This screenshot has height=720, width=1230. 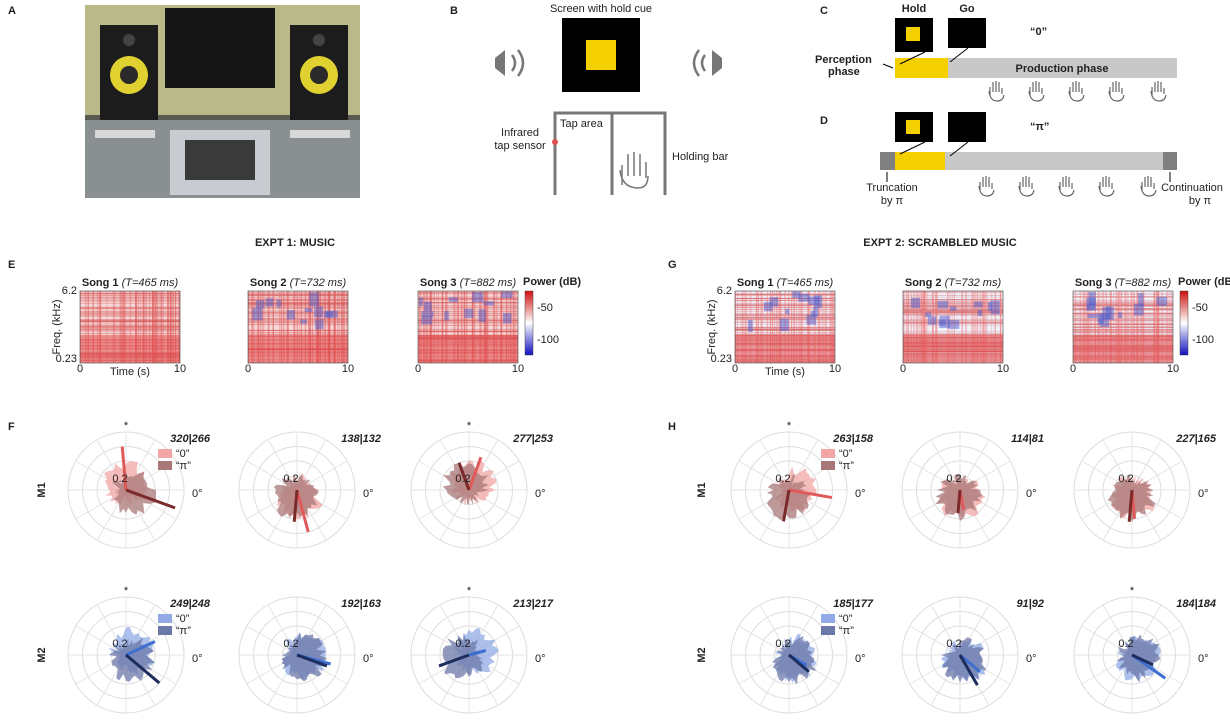 I want to click on y-tick-label: 6.2, so click(x=724, y=291).